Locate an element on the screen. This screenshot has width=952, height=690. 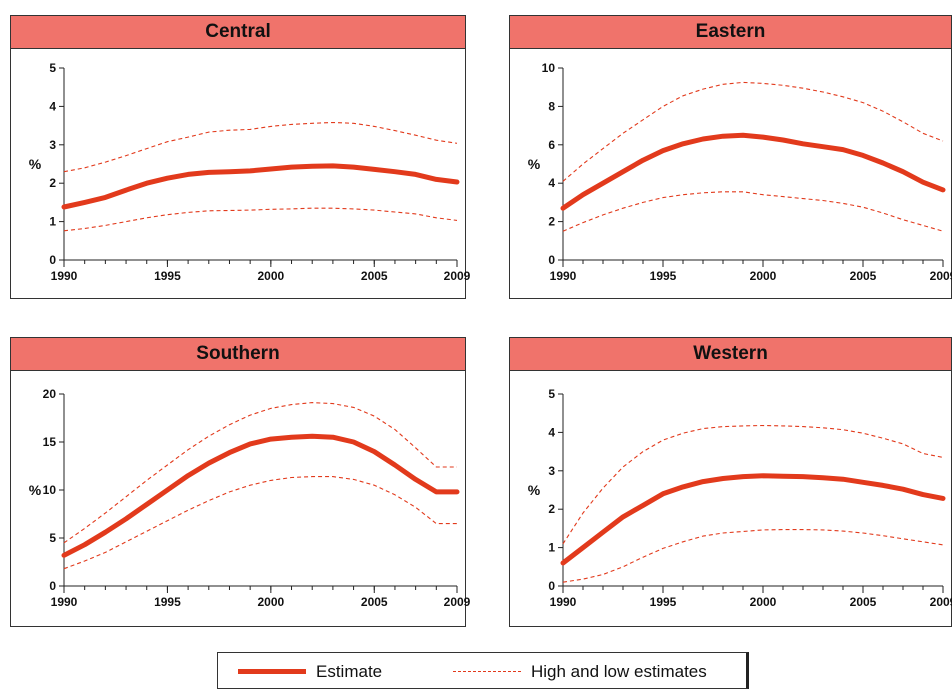
legend: Estimate High and low estimates is located at coordinates (483, 670).